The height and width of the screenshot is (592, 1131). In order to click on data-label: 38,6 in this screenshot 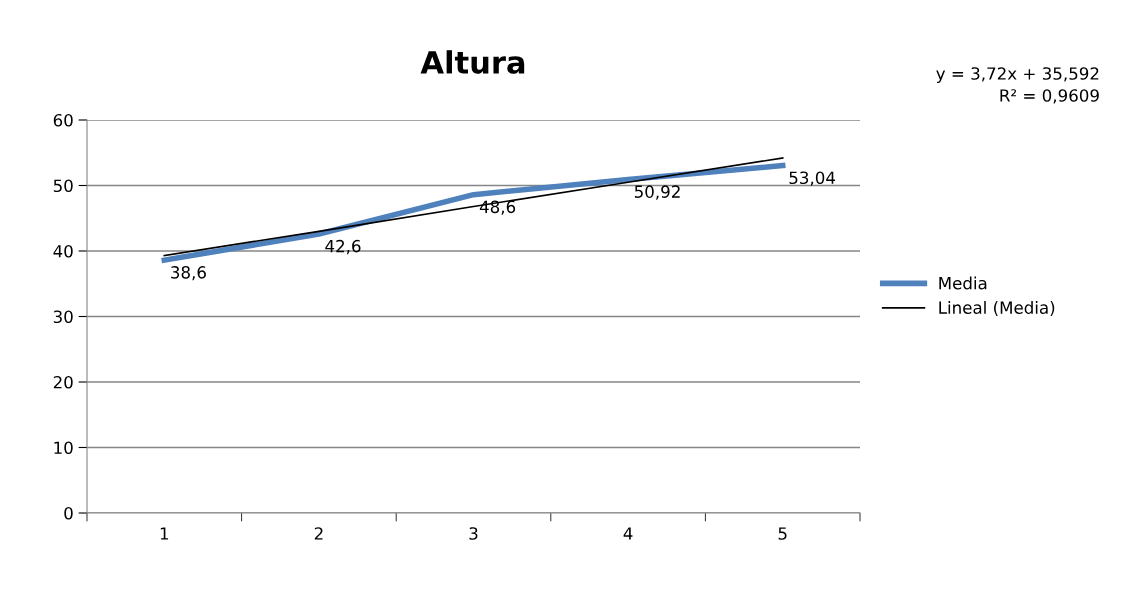, I will do `click(188, 273)`.